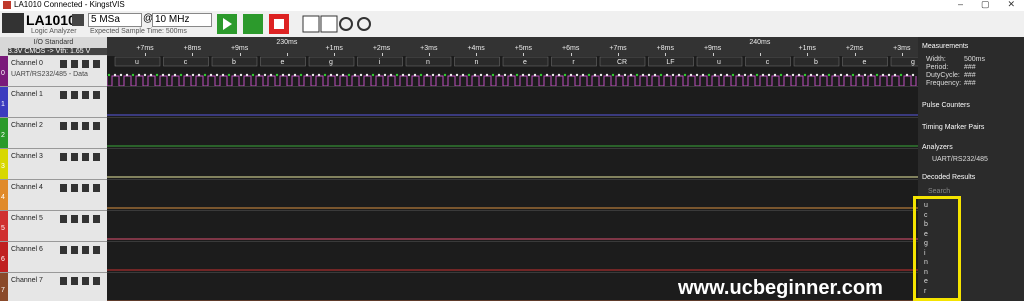 This screenshot has height=301, width=1024. What do you see at coordinates (137, 62) in the screenshot?
I see `decoded-byte: u` at bounding box center [137, 62].